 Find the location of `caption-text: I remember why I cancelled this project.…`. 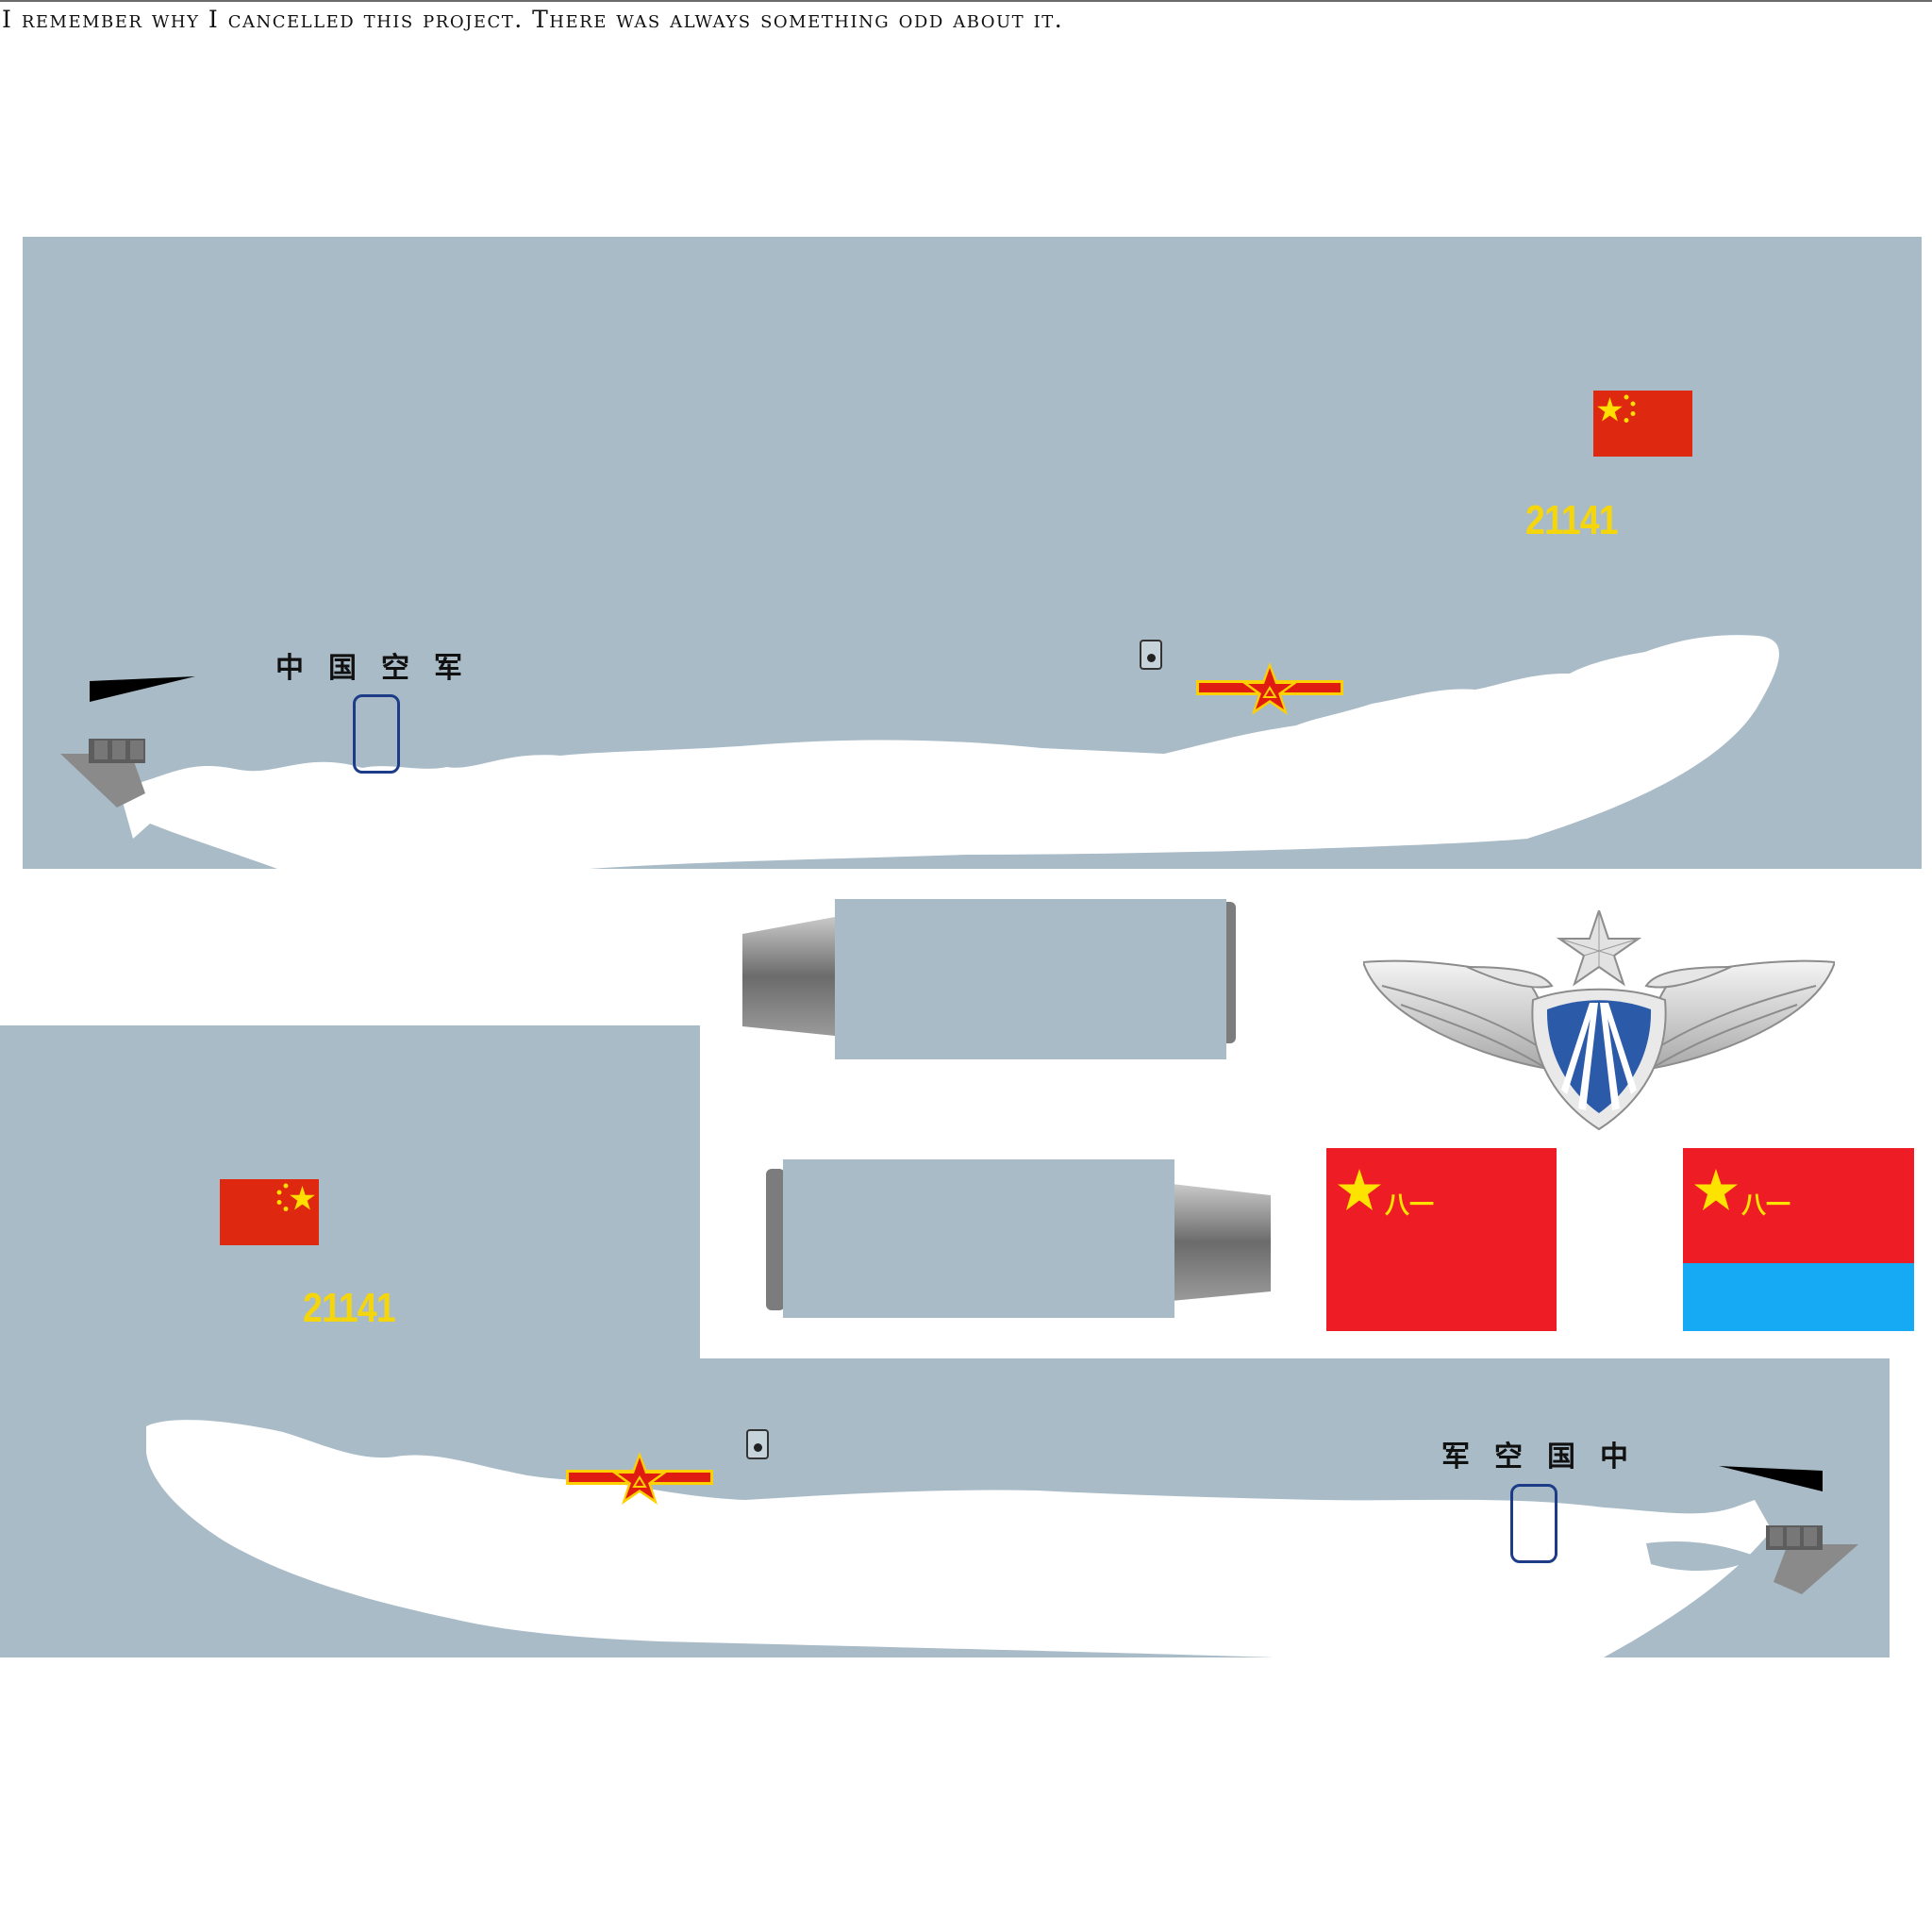

caption-text: I remember why I cancelled this project.… is located at coordinates (966, 16).